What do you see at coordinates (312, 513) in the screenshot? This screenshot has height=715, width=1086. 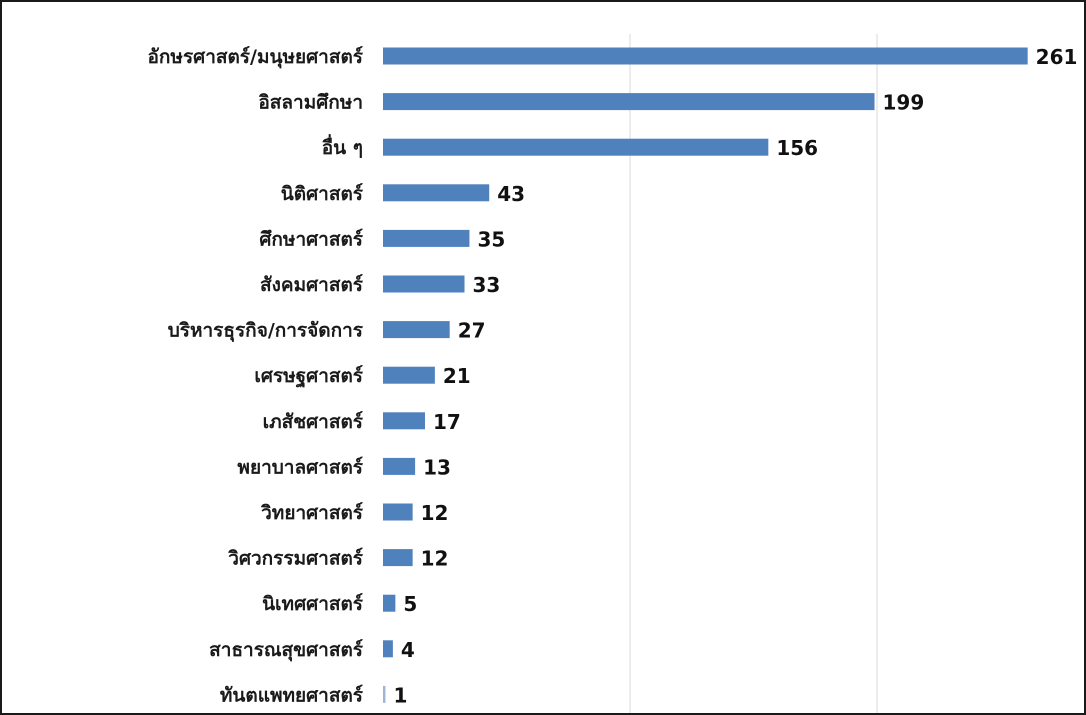 I see `category-label: วิทยาศาสตร์` at bounding box center [312, 513].